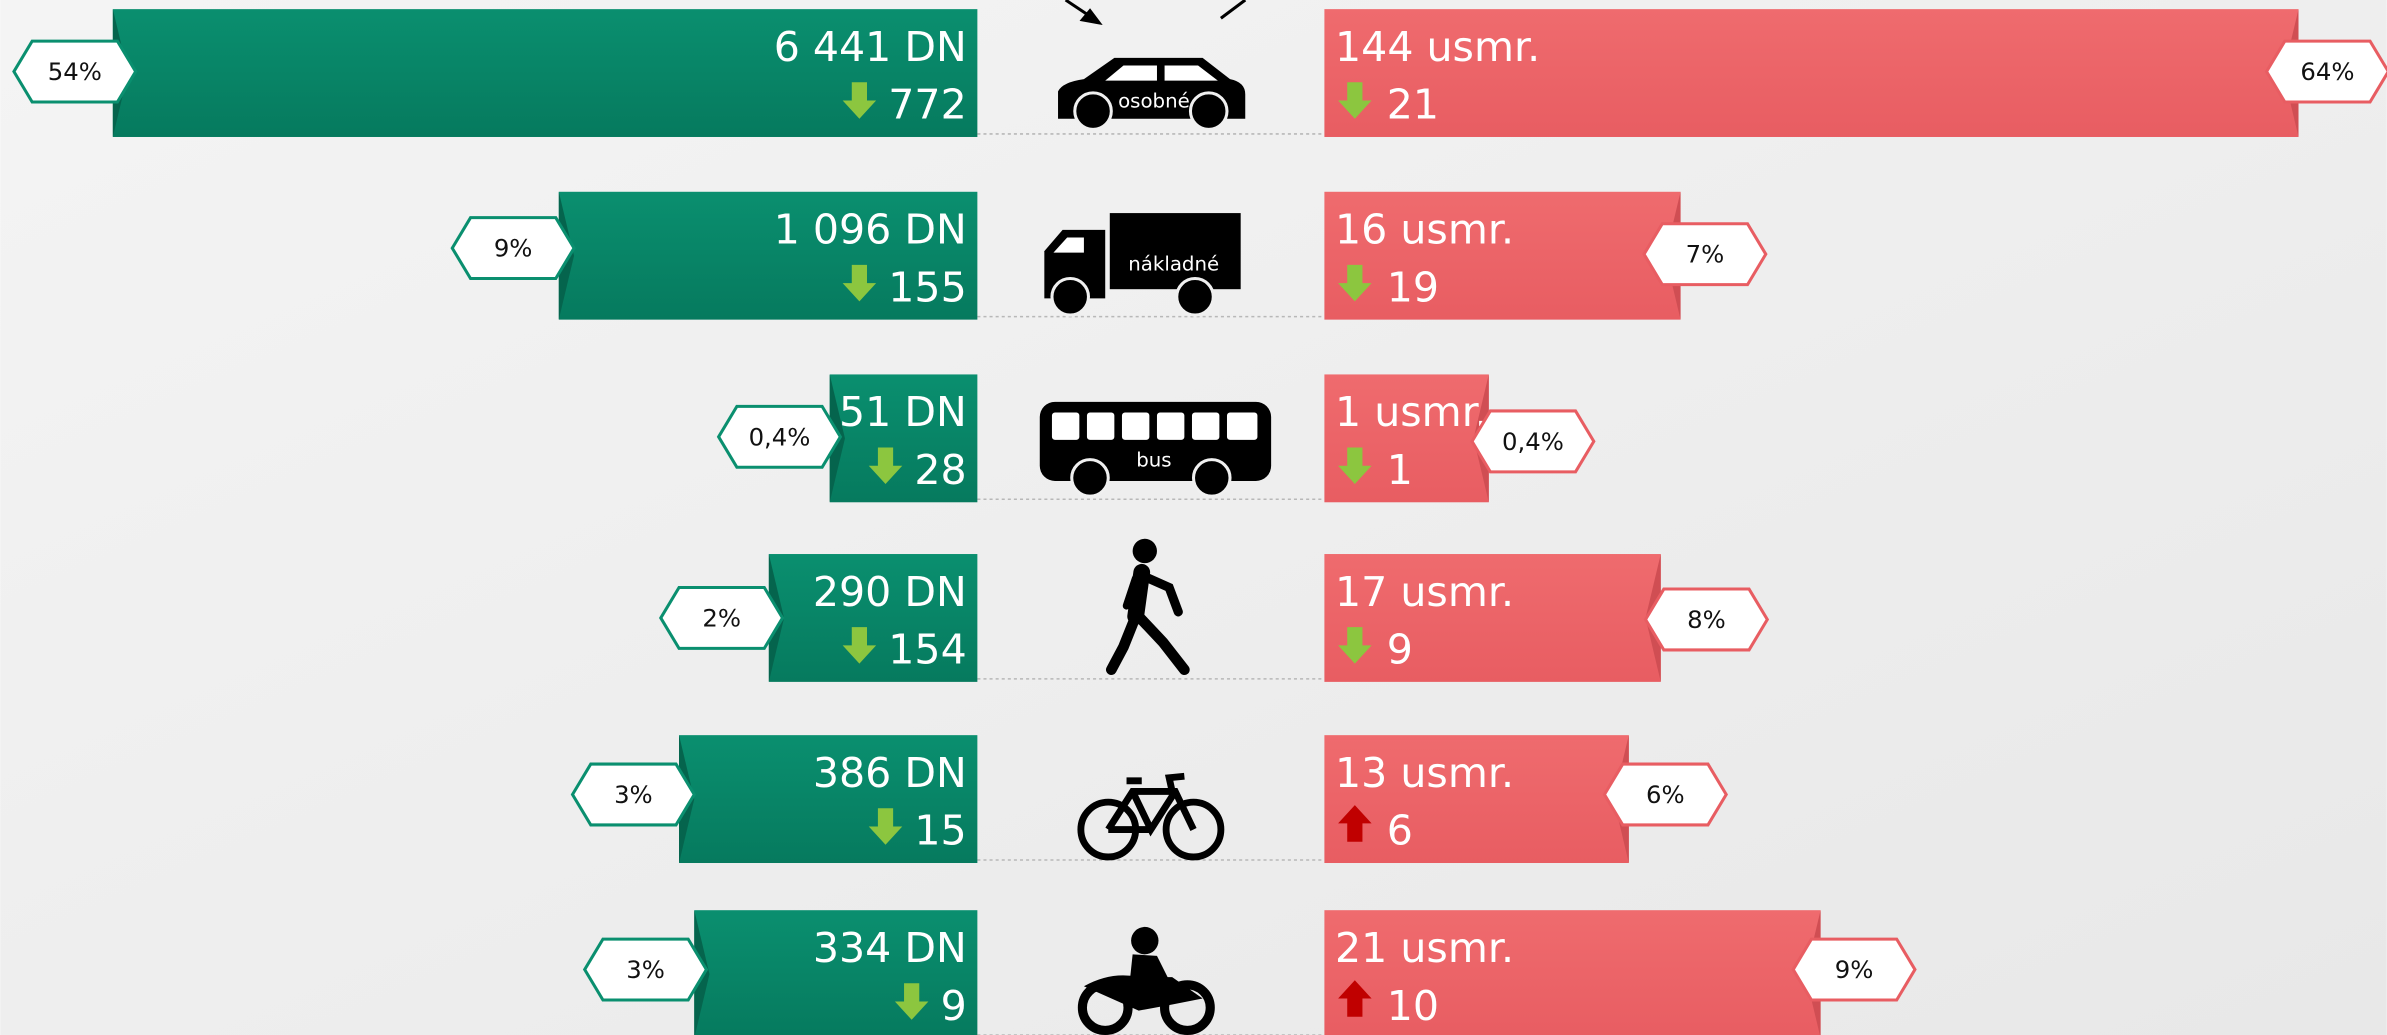 This screenshot has height=1035, width=2387. Describe the element at coordinates (1214, 618) in the screenshot. I see `row: 290 DN 154 17 usmr. 9 2% 8%` at that location.